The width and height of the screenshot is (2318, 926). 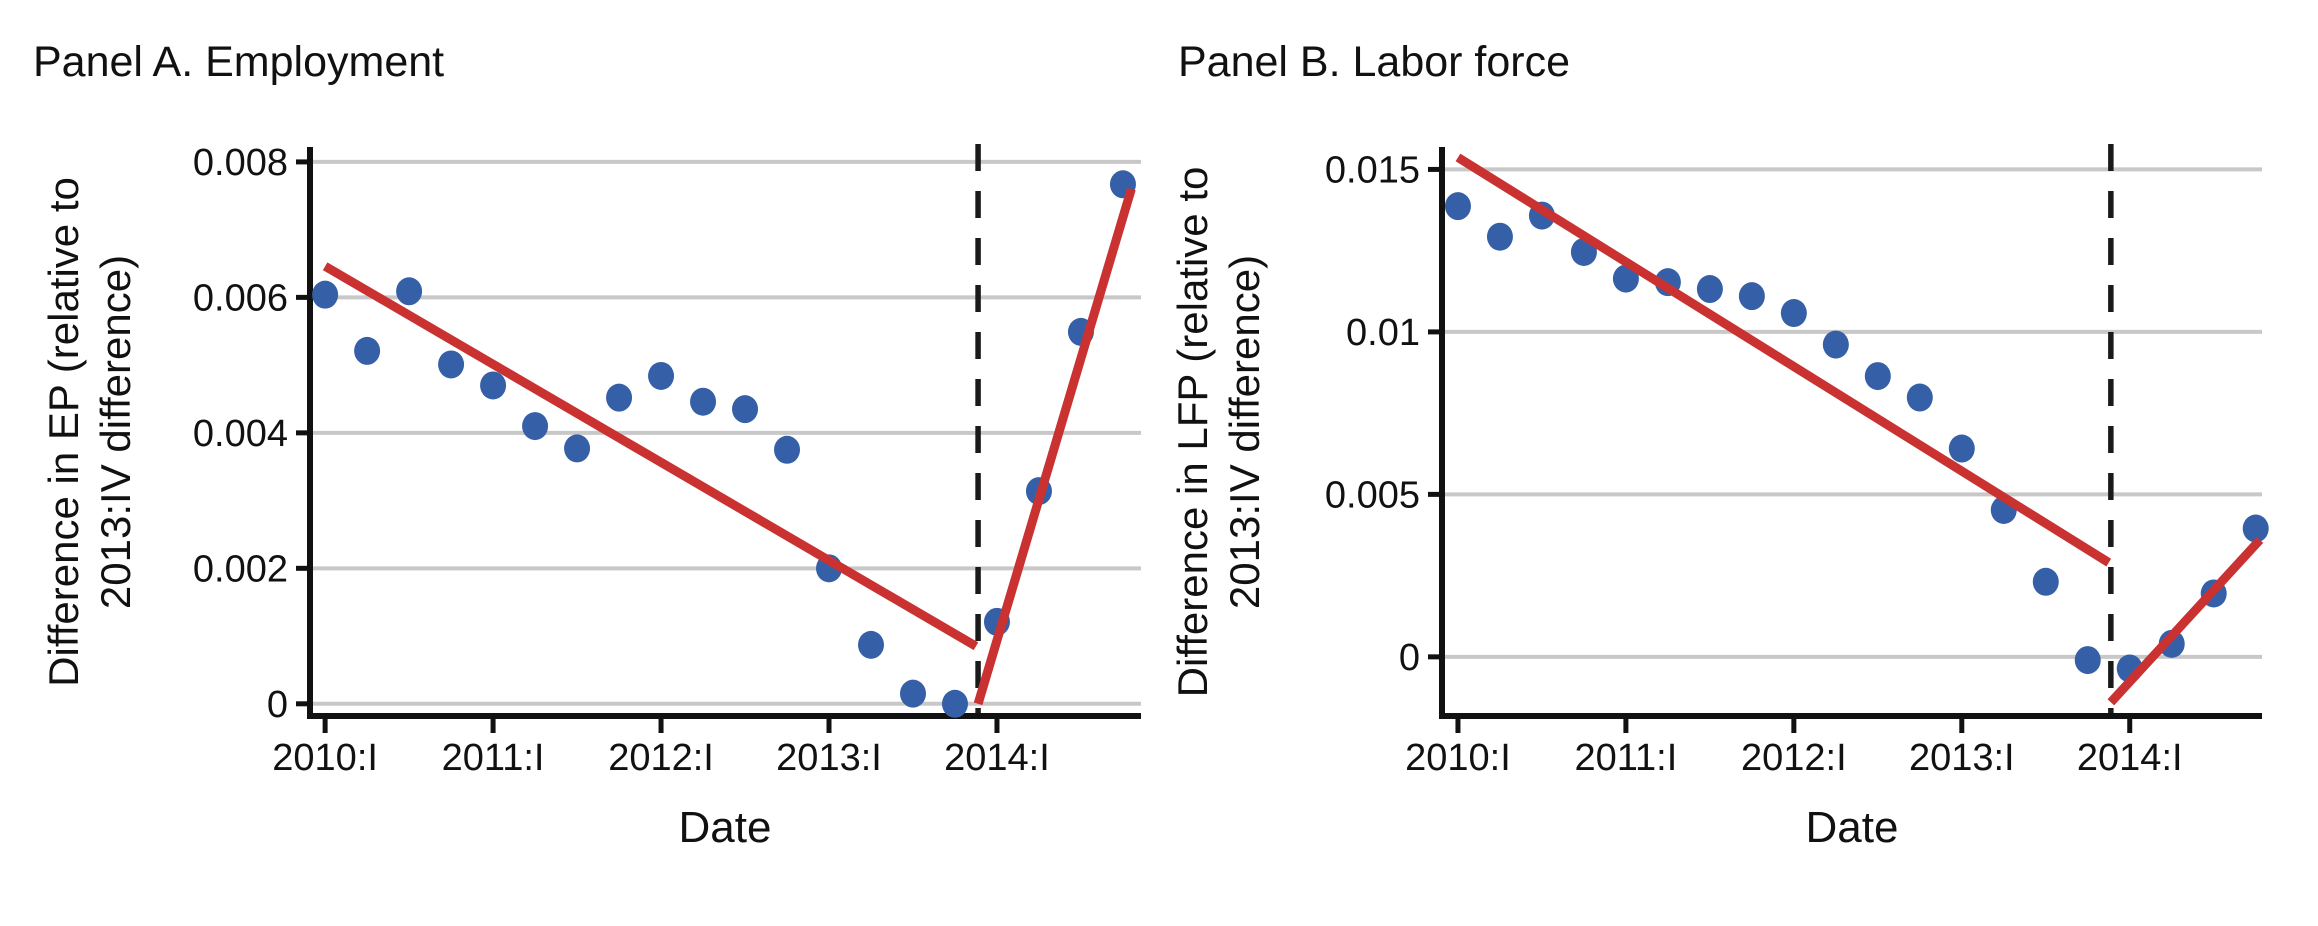 I want to click on panel-b-y-axis-label-line1: Difference in LFP (relative to, so click(x=1192, y=432).